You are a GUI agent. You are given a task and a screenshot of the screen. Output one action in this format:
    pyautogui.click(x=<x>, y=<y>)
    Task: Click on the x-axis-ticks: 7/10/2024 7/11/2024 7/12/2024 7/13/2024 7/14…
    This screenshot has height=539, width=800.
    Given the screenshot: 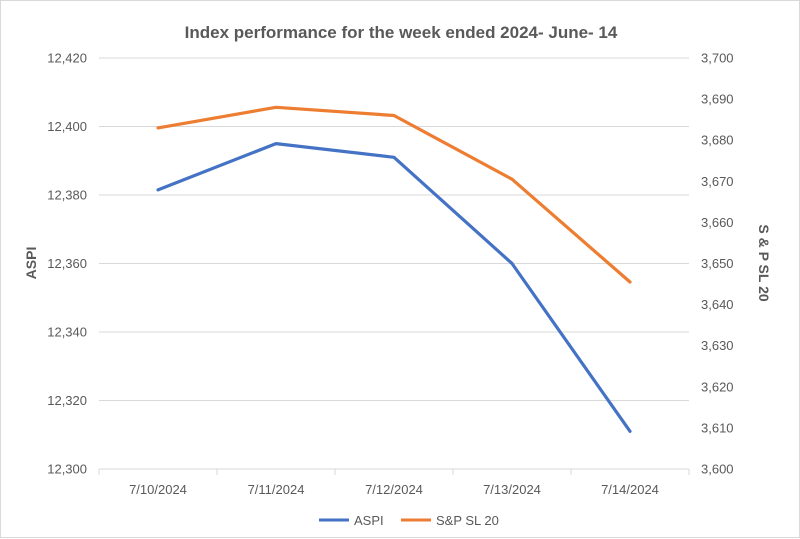 What is the action you would take?
    pyautogui.click(x=394, y=483)
    